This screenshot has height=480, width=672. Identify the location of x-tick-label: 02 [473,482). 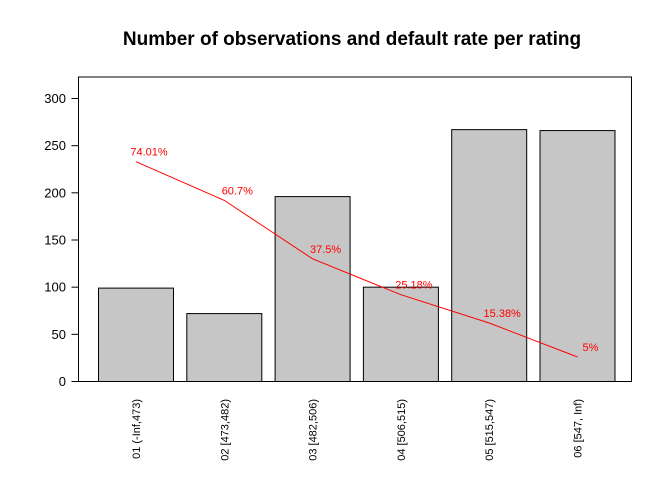
(225, 430).